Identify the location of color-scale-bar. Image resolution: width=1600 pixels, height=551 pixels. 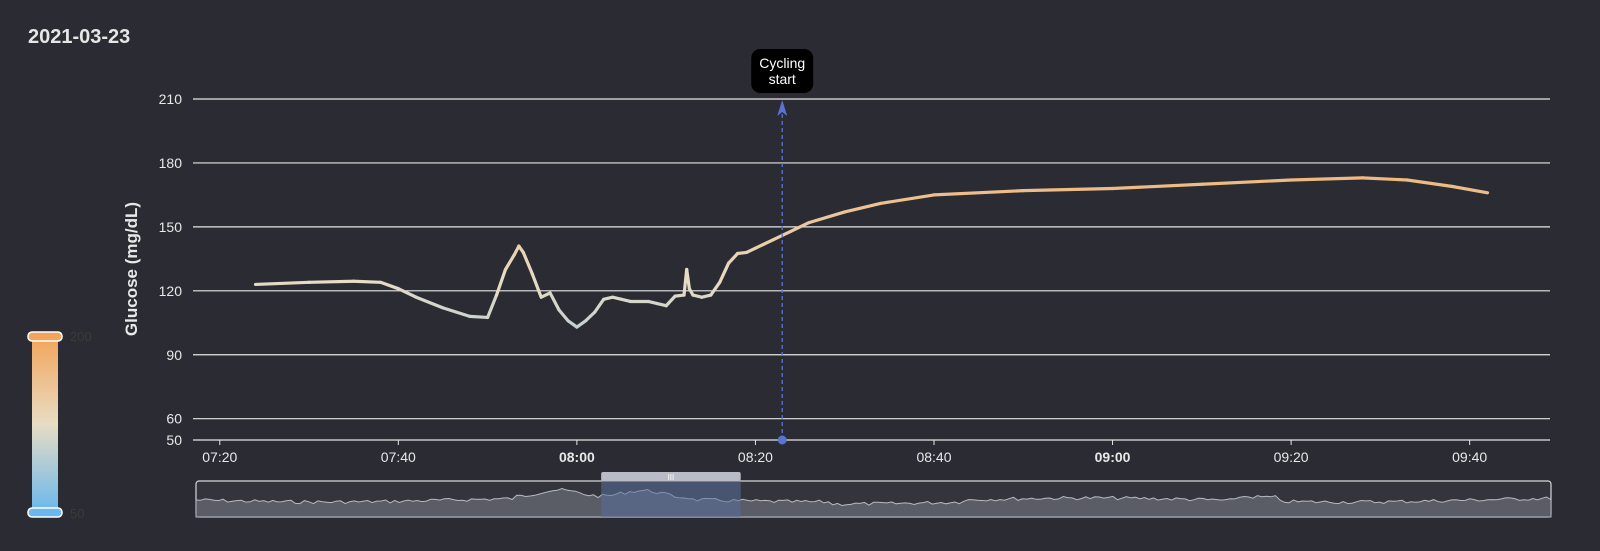
(45, 424).